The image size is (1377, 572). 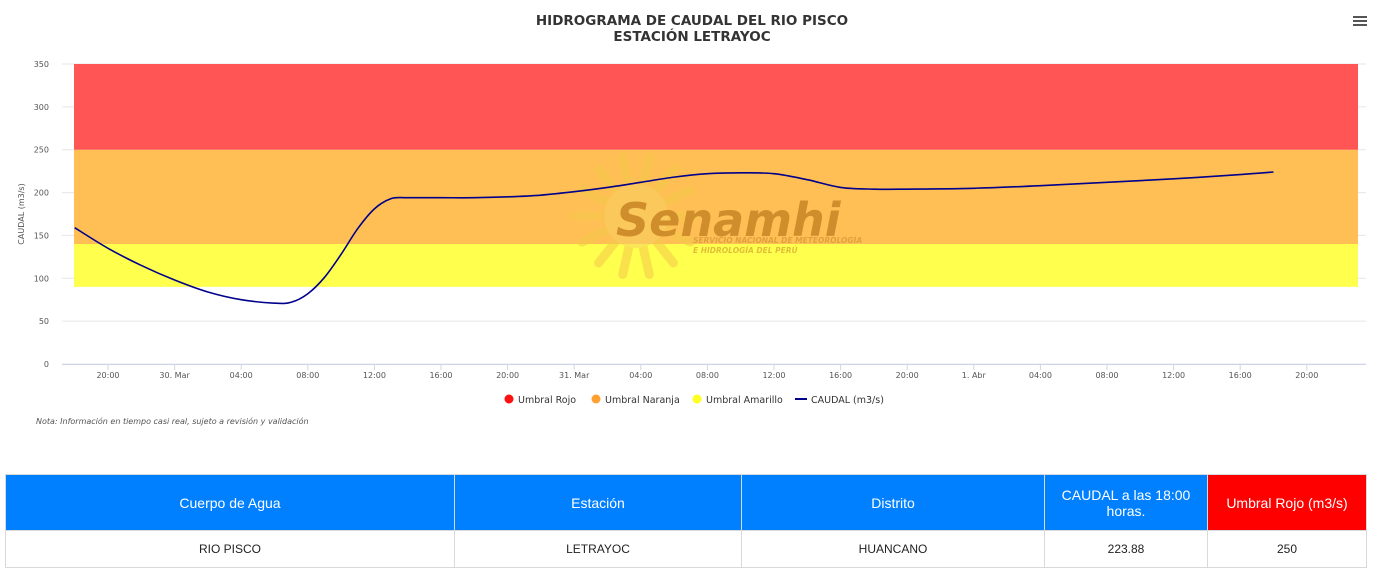 What do you see at coordinates (1287, 502) in the screenshot?
I see `header-umbral-rojo: Umbral Rojo (m3/s)` at bounding box center [1287, 502].